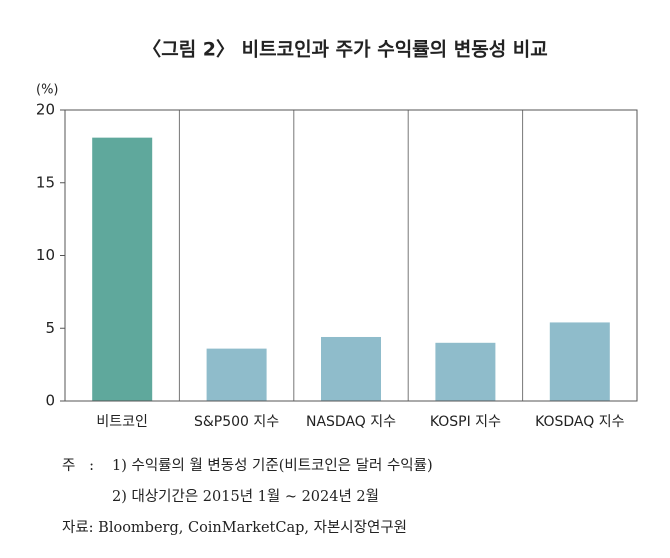 The height and width of the screenshot is (558, 670). I want to click on y-tick-label: 0, so click(50, 401).